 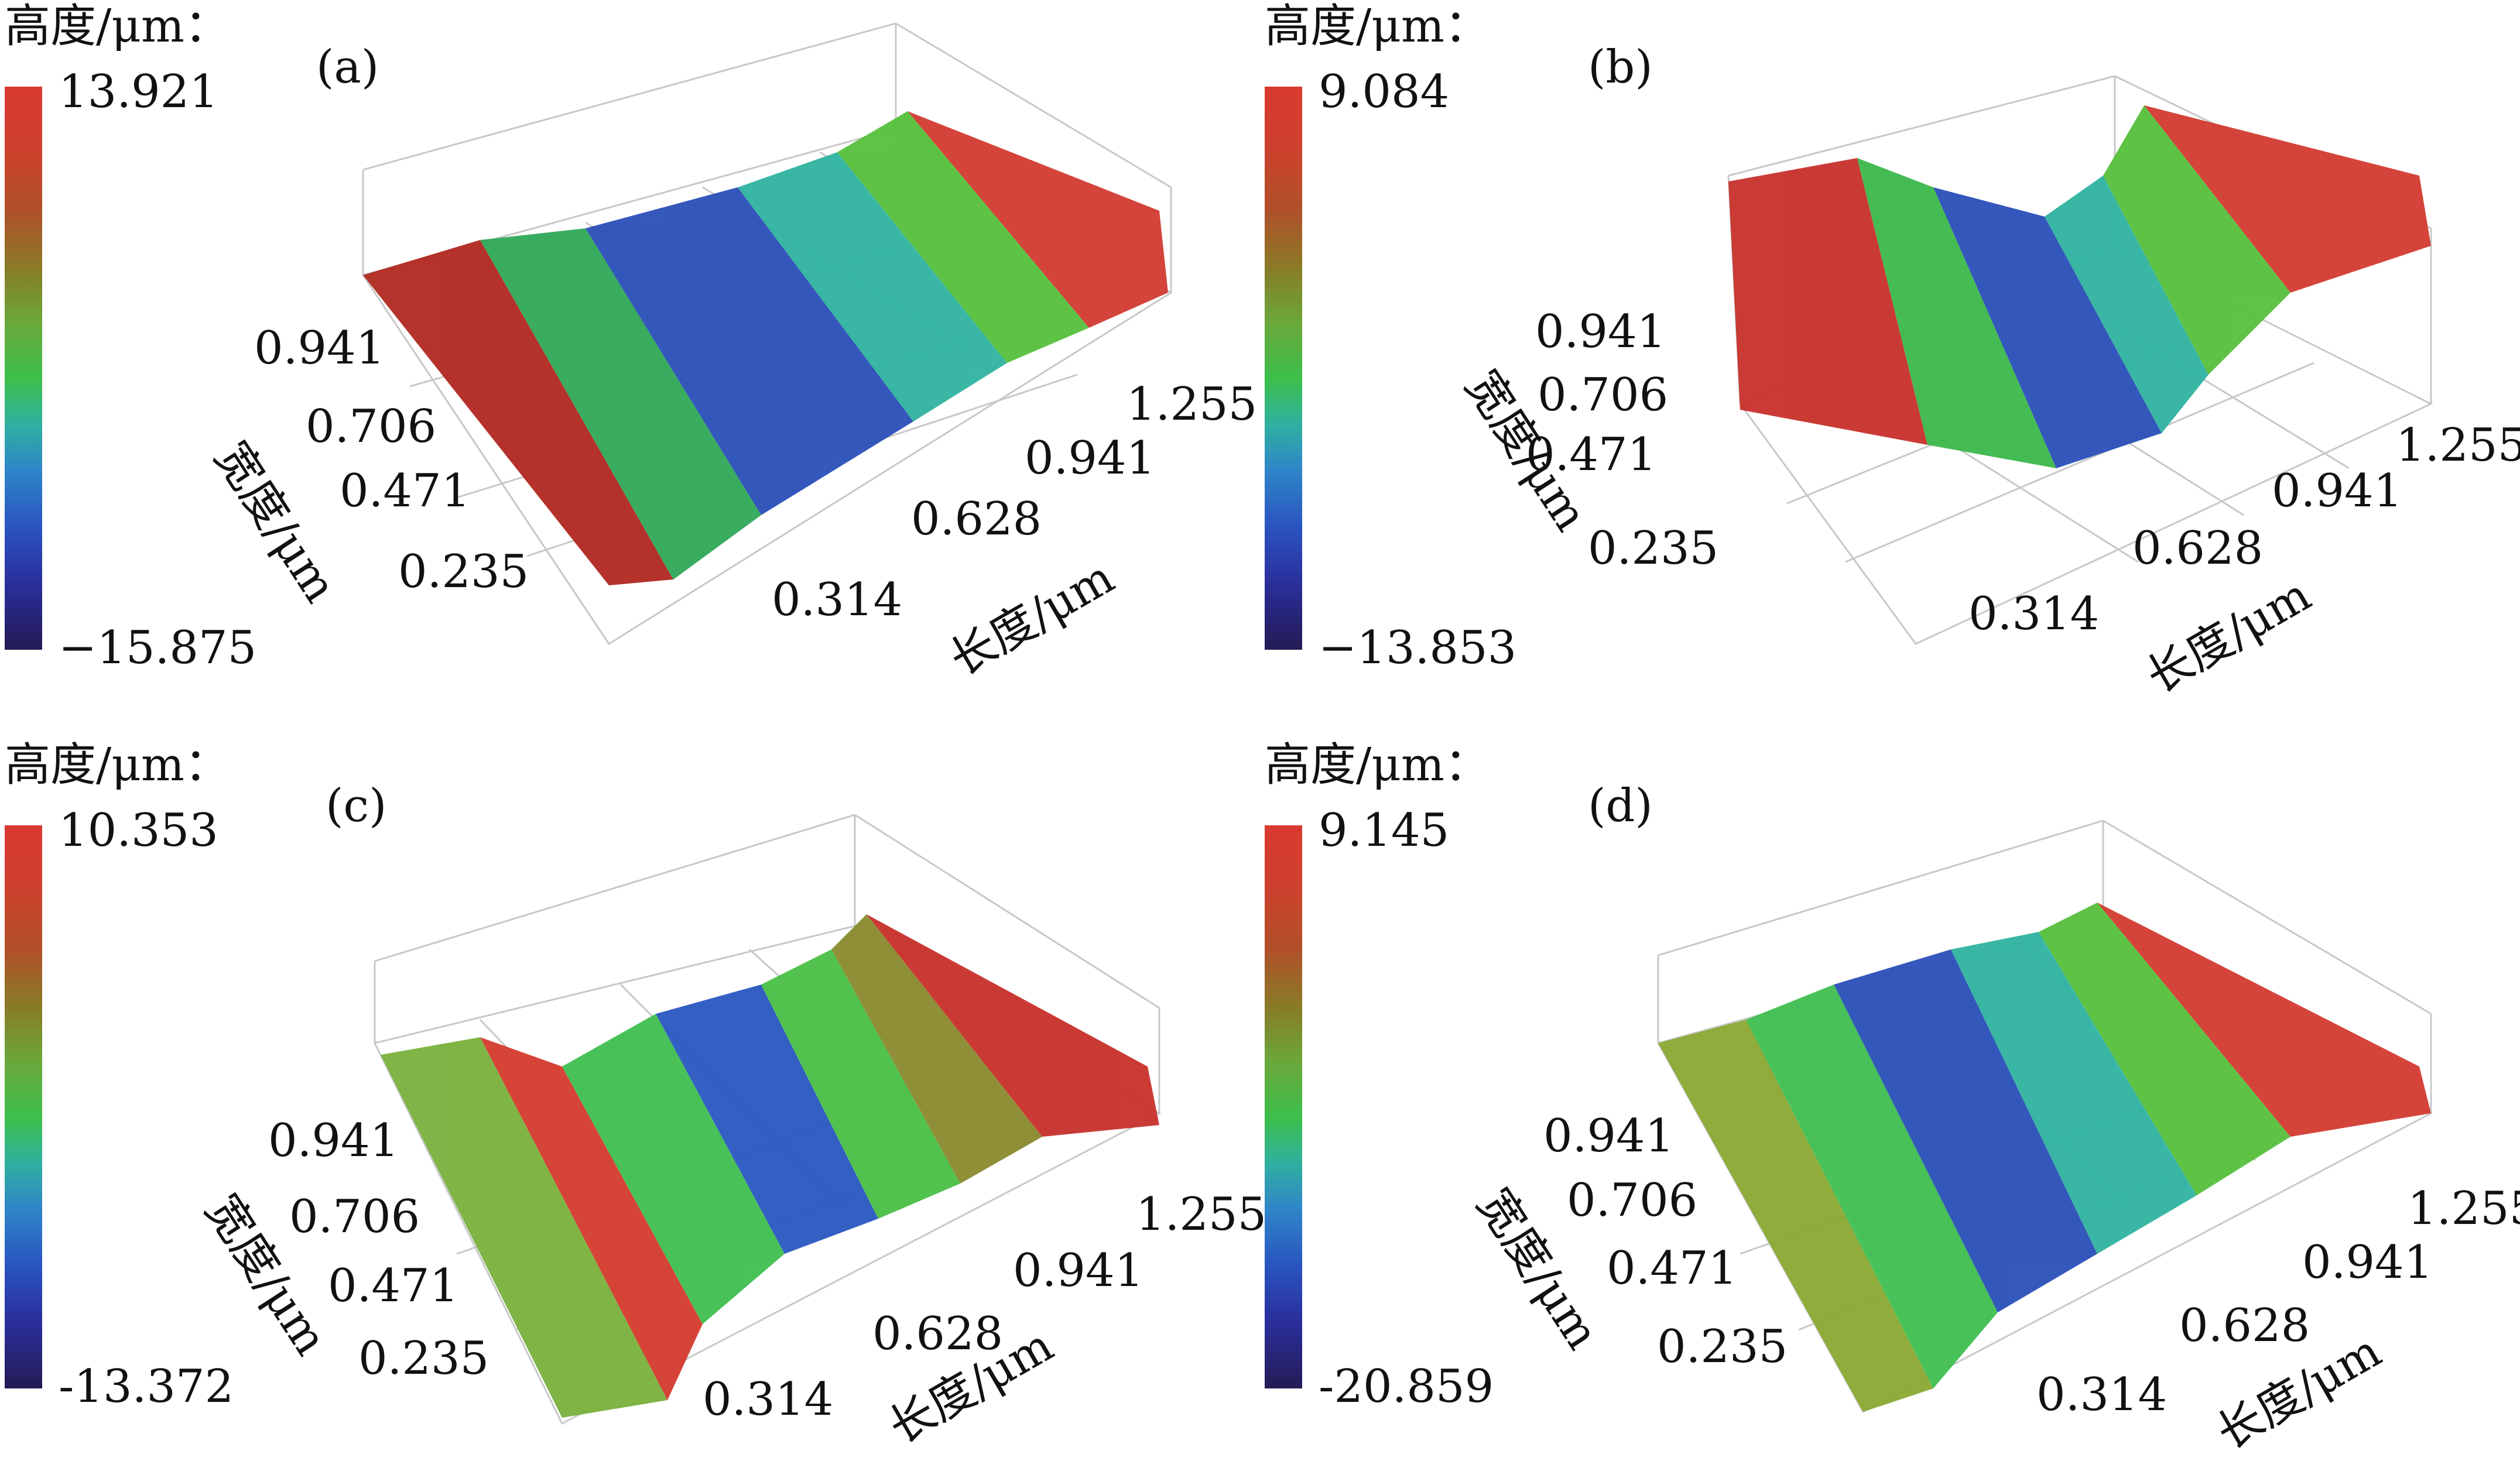 I want to click on surface-plot-d, so click(x=2045, y=1116).